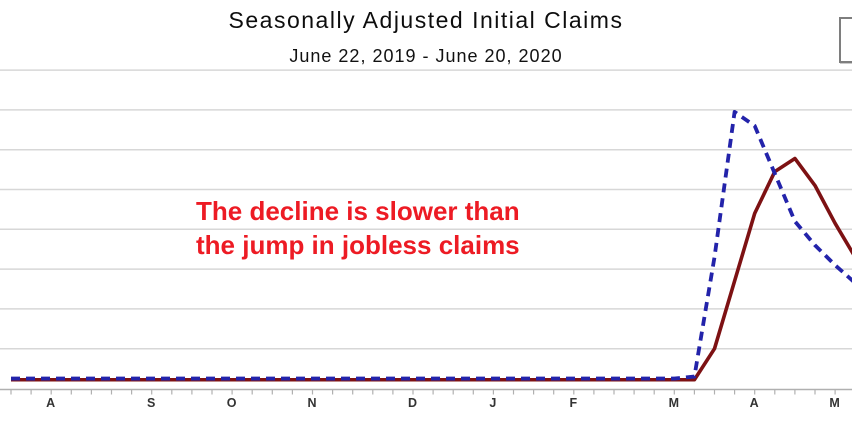 The height and width of the screenshot is (426, 852). What do you see at coordinates (573, 403) in the screenshot?
I see `month-label: F` at bounding box center [573, 403].